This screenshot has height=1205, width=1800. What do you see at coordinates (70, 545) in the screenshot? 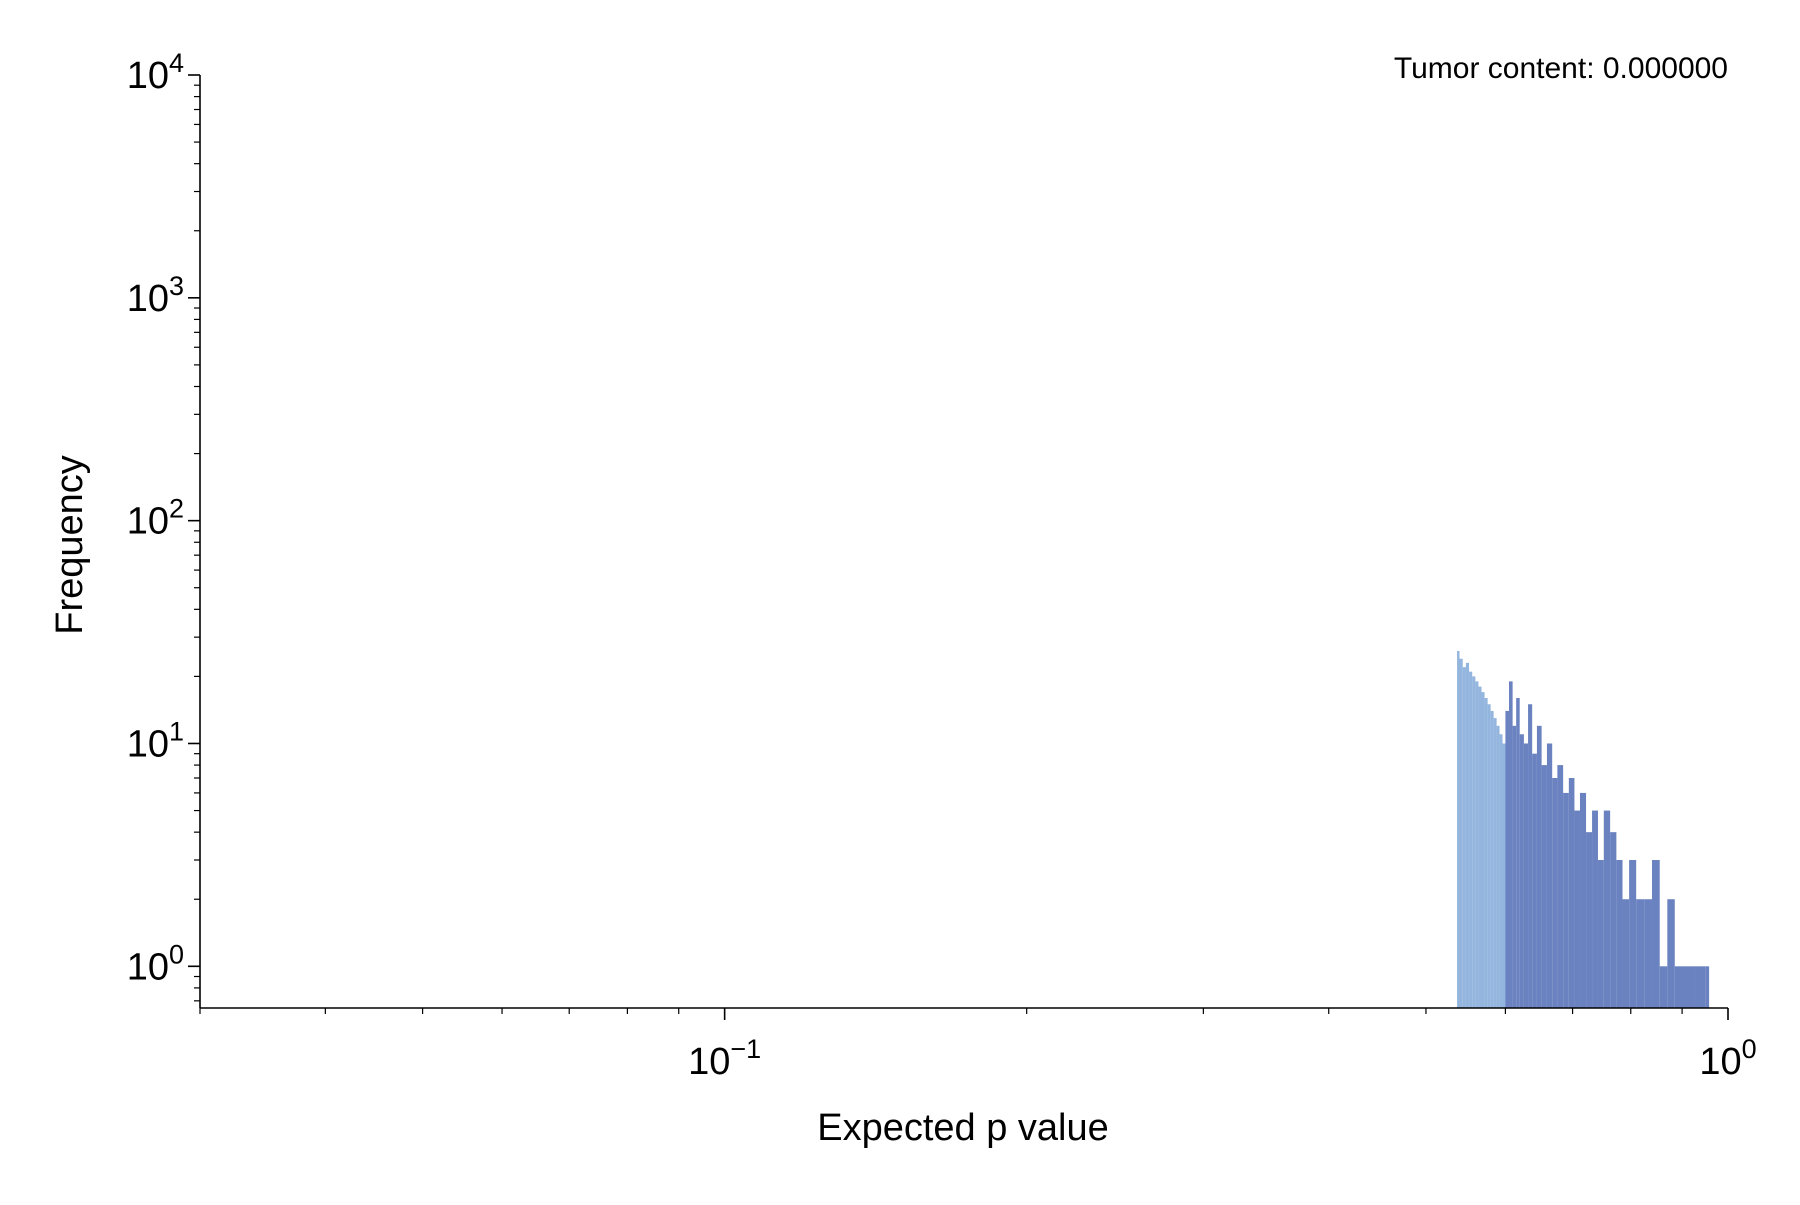
I see `y-axis-label: Frequency` at bounding box center [70, 545].